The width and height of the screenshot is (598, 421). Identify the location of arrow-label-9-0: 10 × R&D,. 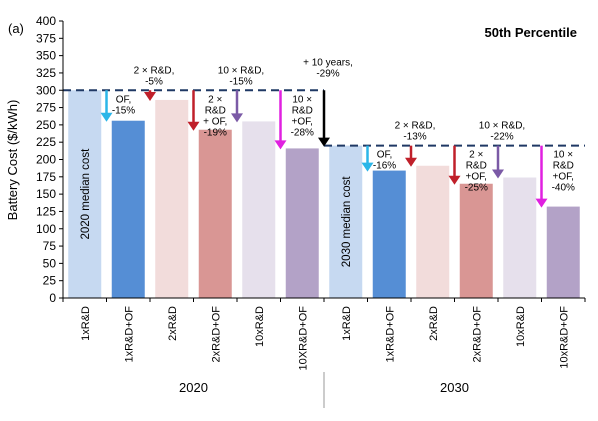
(502, 126).